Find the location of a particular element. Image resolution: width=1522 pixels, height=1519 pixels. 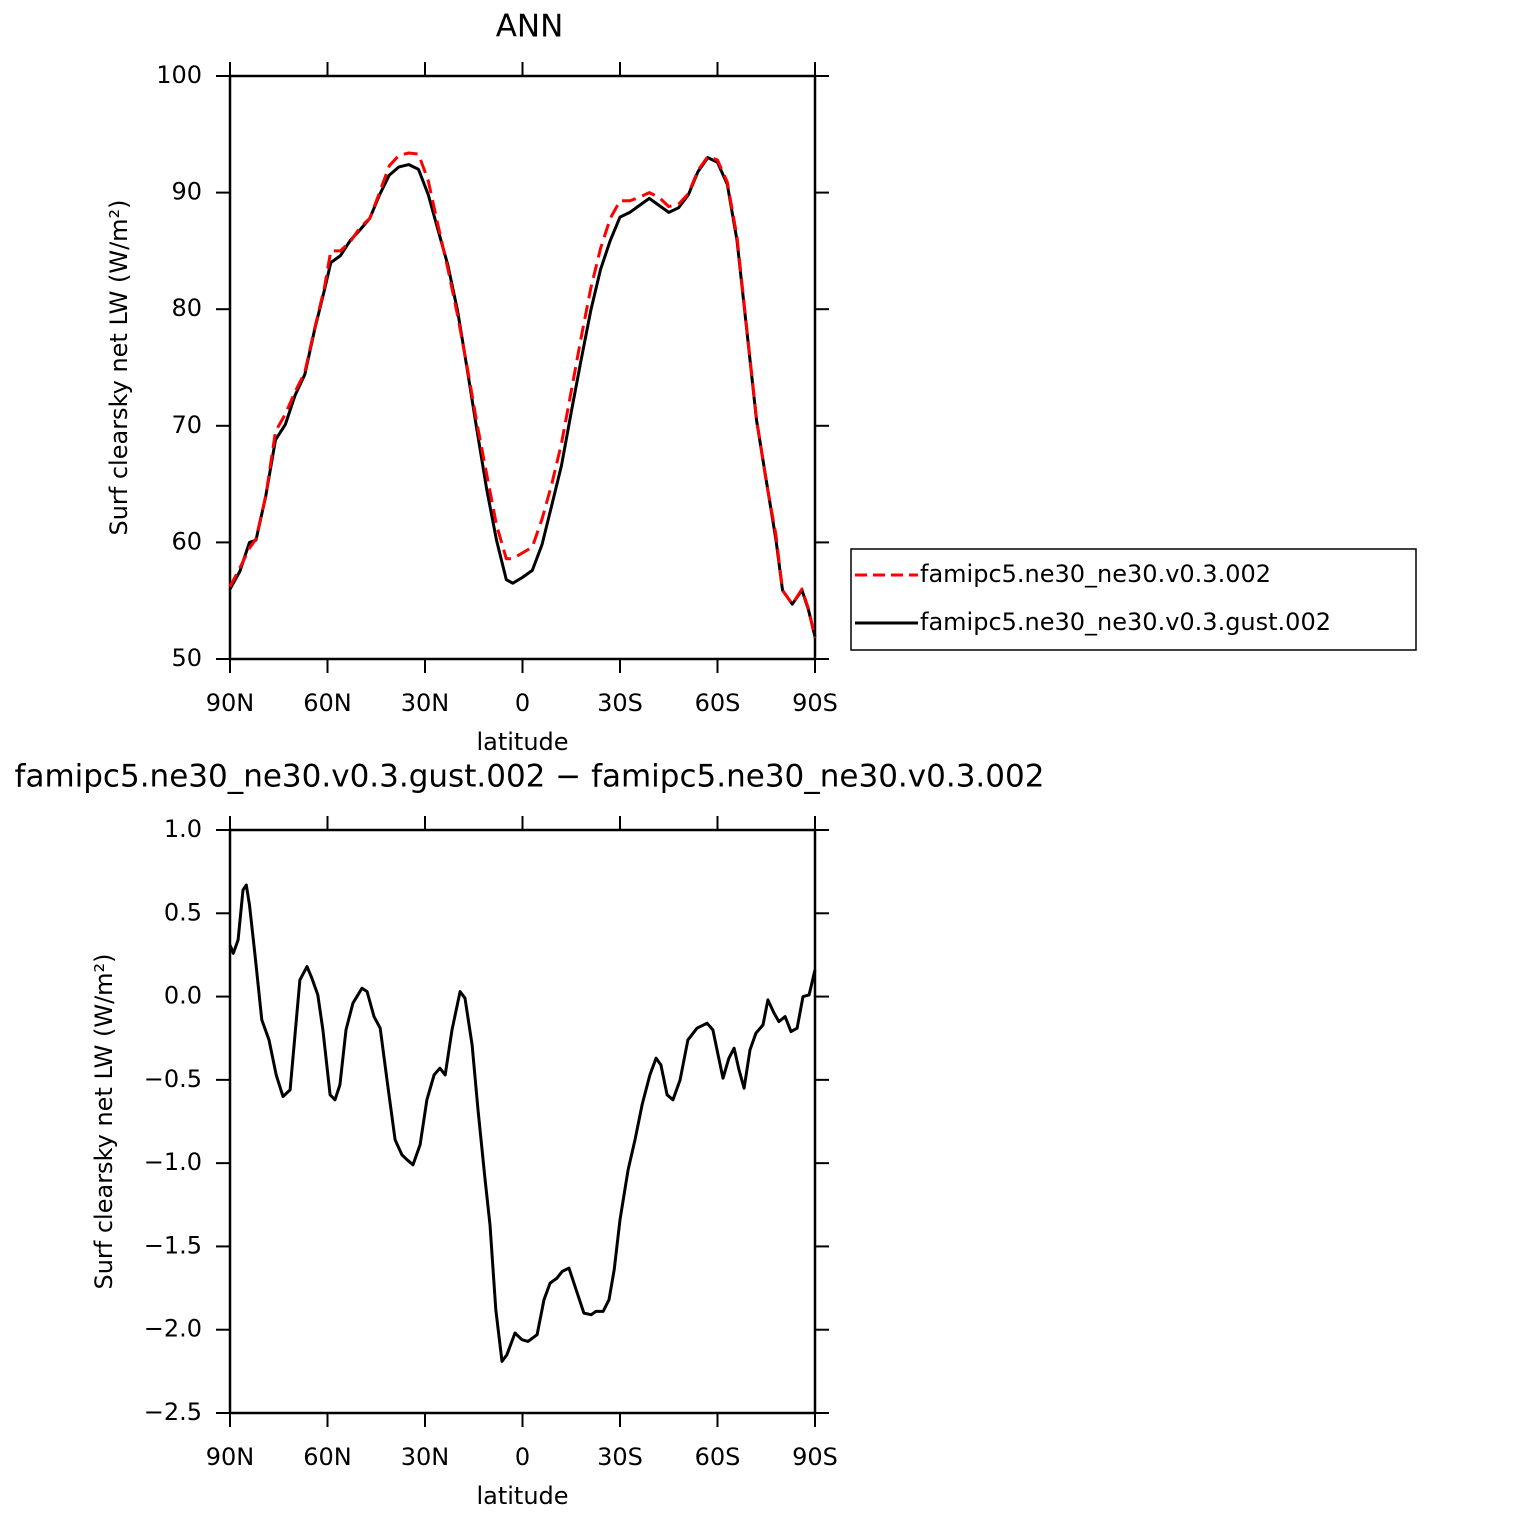

y-tick-label: 60 is located at coordinates (186, 541).